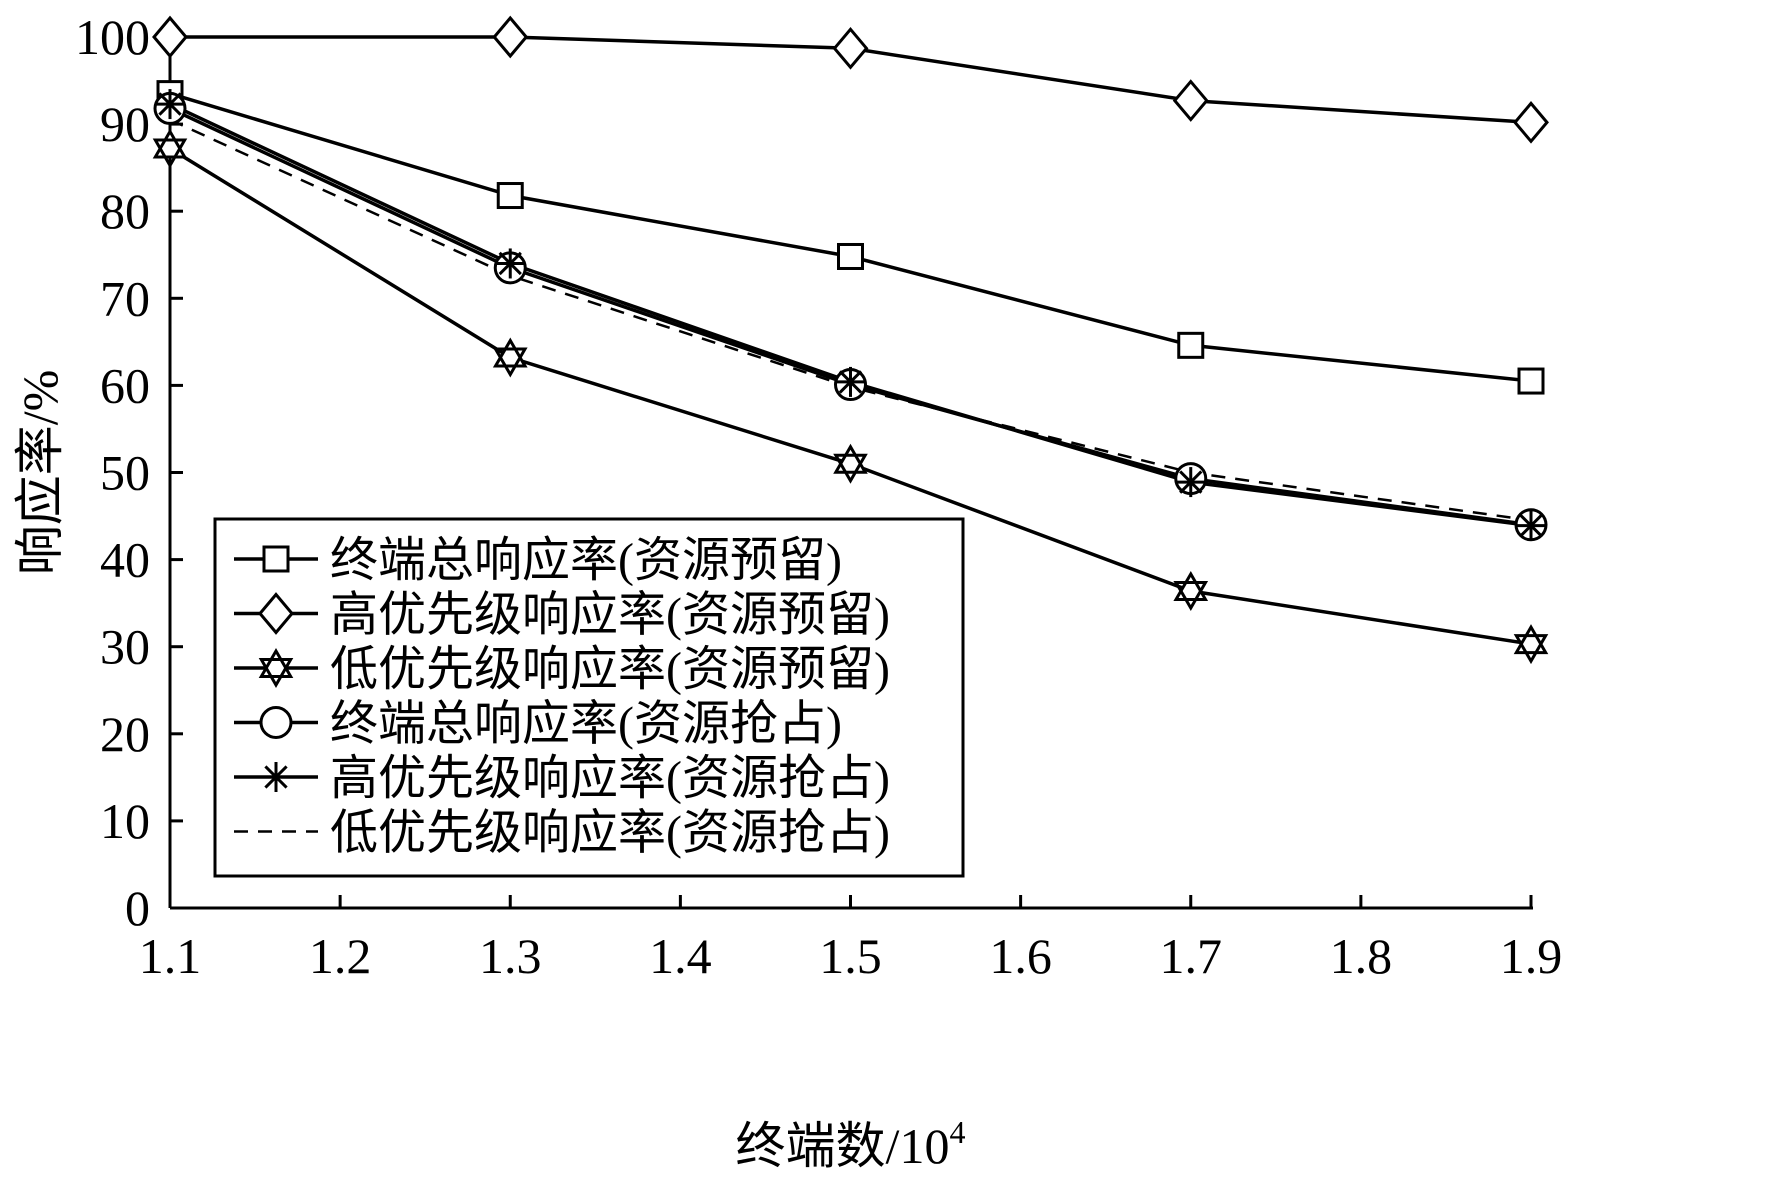 The height and width of the screenshot is (1192, 1766). I want to click on y-tick-label: 0, so click(137, 908).